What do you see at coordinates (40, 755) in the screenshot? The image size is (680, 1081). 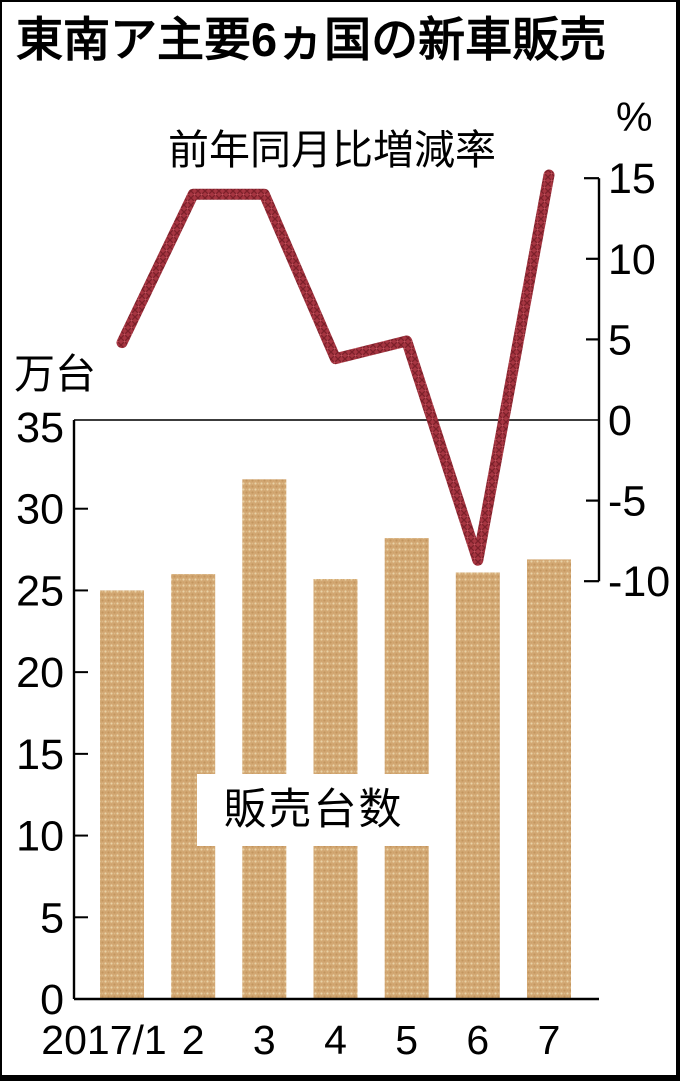 I see `left-axis-tick-label-15: 15` at bounding box center [40, 755].